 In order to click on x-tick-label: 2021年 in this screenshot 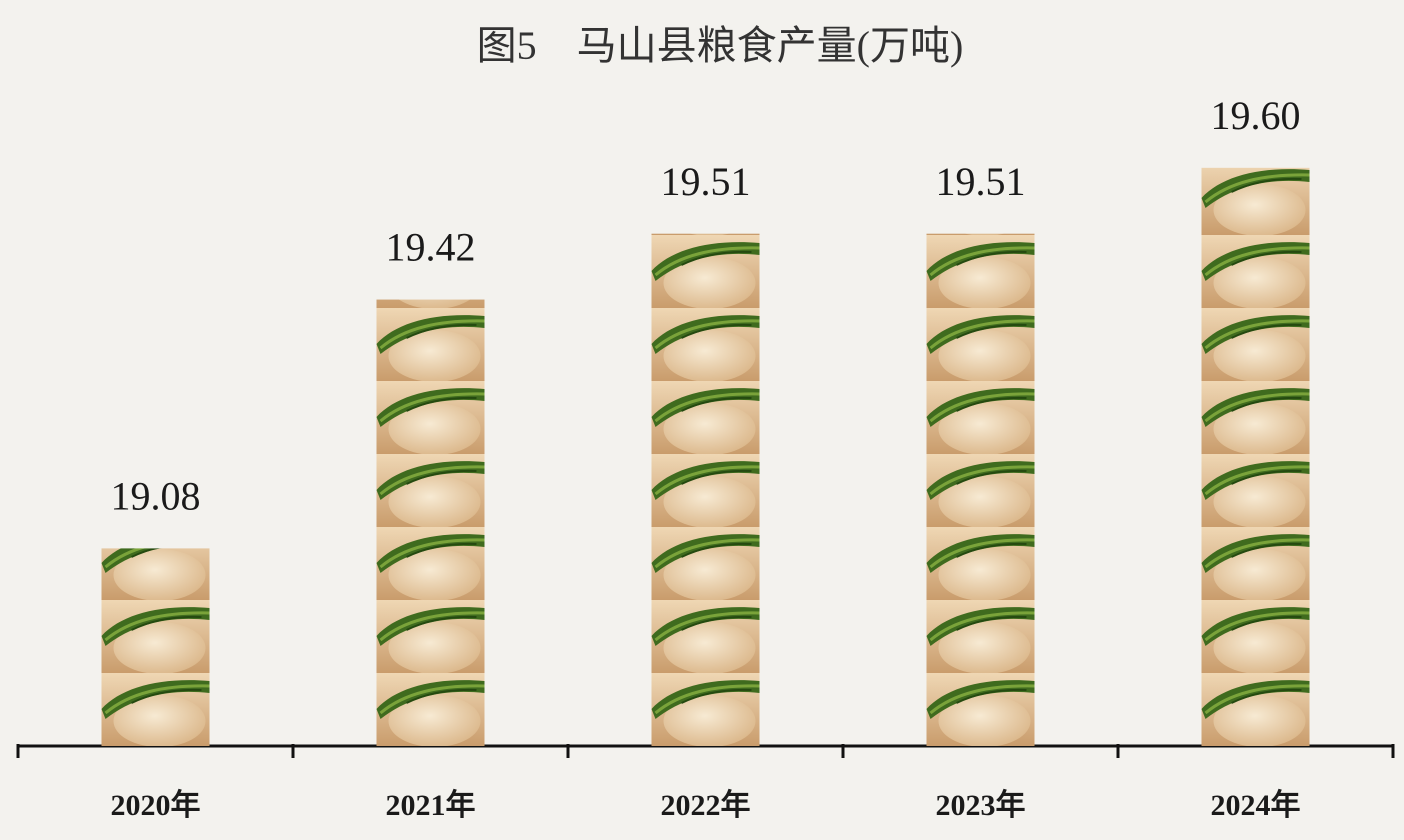, I will do `click(431, 805)`.